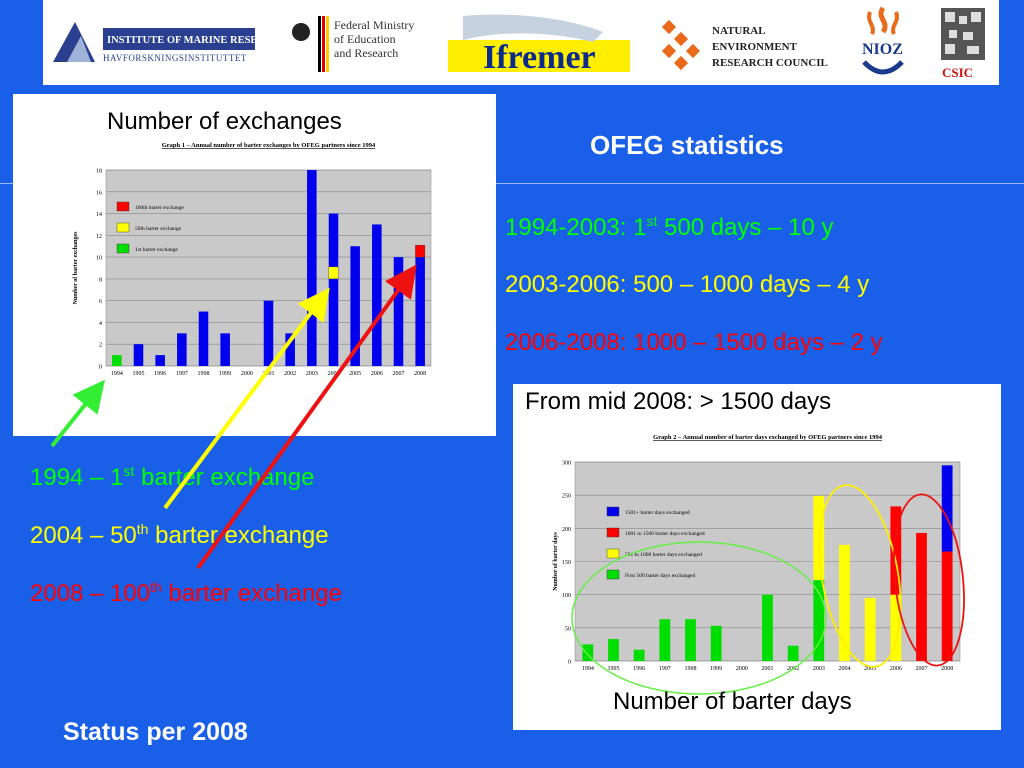  I want to click on y-tick-label: 10, so click(99, 259).